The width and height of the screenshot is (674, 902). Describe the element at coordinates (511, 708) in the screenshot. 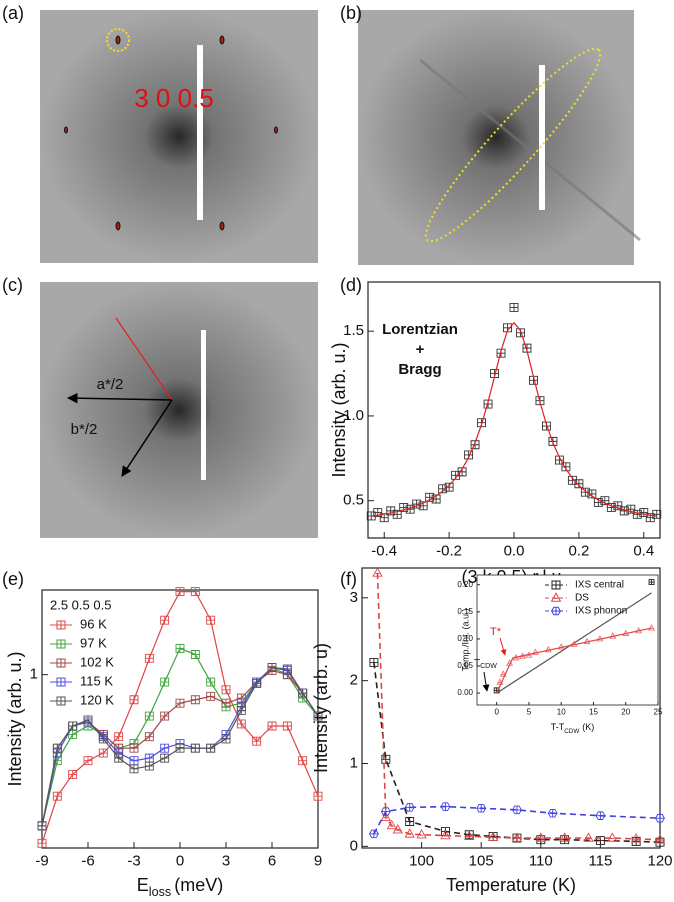

I see `plot-frame` at that location.